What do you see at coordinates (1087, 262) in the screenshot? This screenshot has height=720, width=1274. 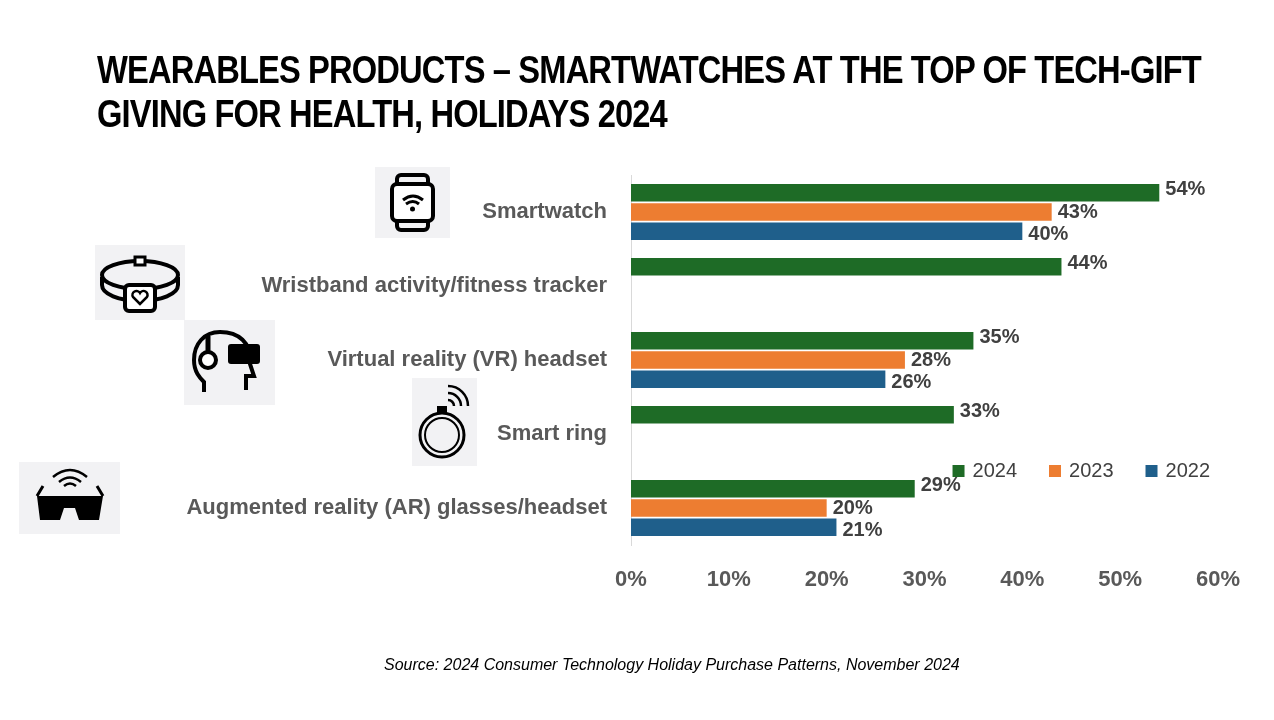 I see `data-label: 44%` at bounding box center [1087, 262].